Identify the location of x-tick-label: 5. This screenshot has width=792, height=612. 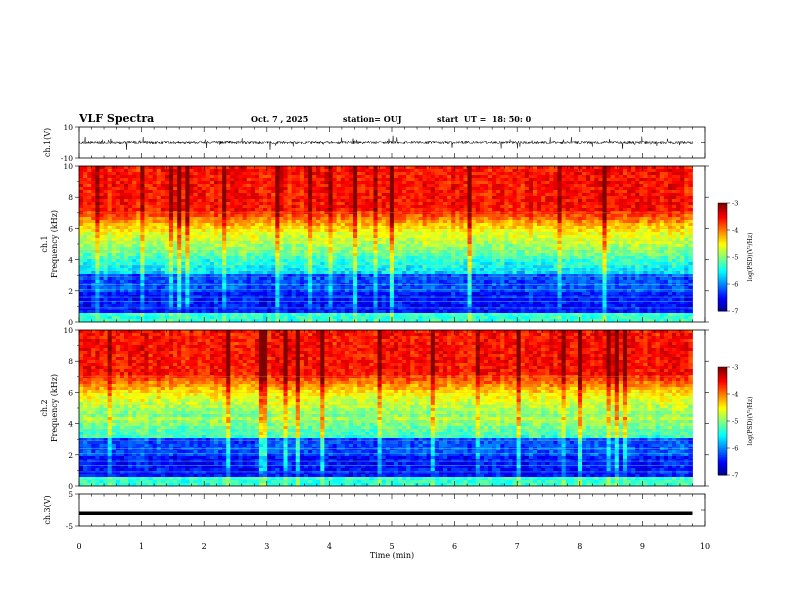
(391, 546).